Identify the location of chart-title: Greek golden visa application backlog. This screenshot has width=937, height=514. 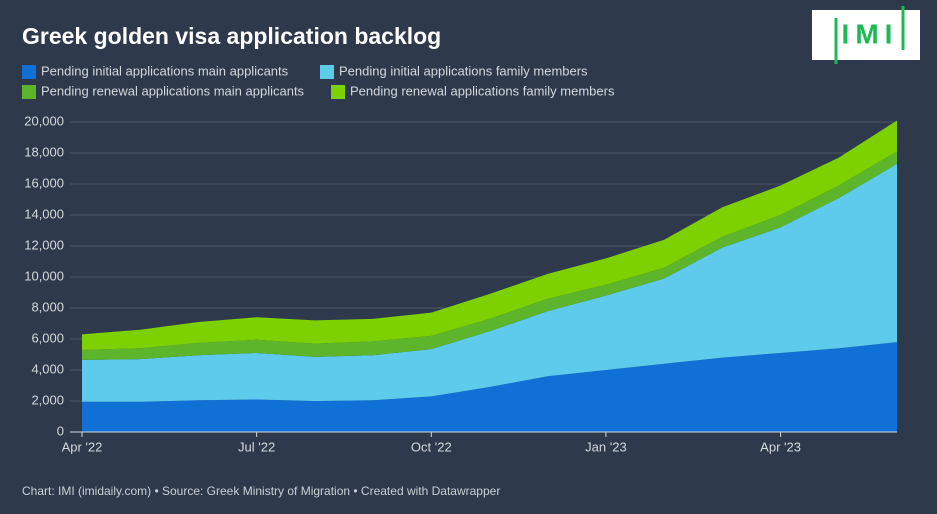
(231, 36).